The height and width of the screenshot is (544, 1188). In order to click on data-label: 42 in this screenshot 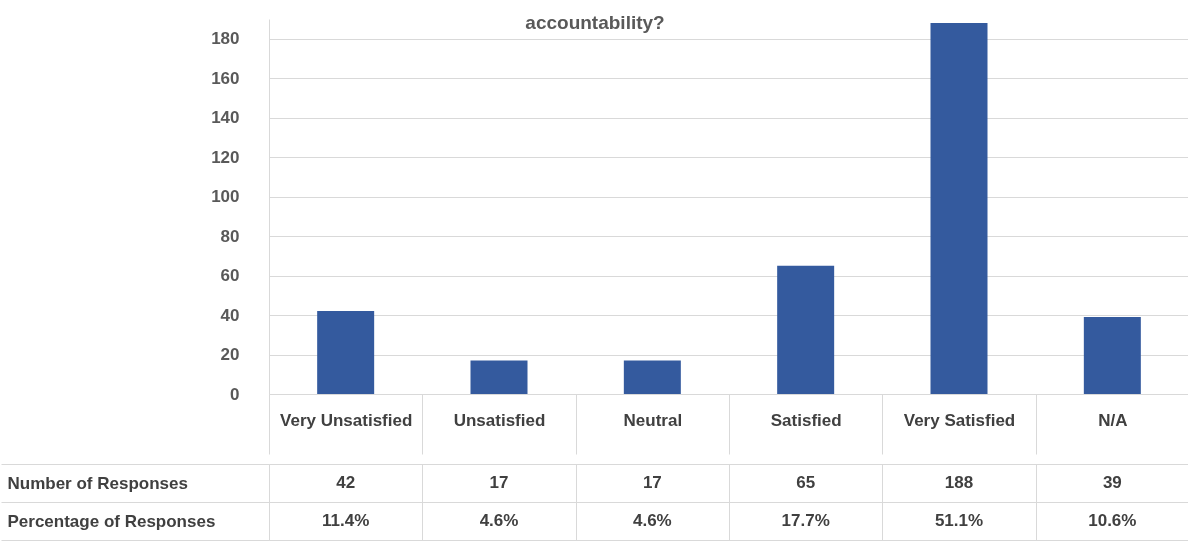, I will do `click(346, 482)`.